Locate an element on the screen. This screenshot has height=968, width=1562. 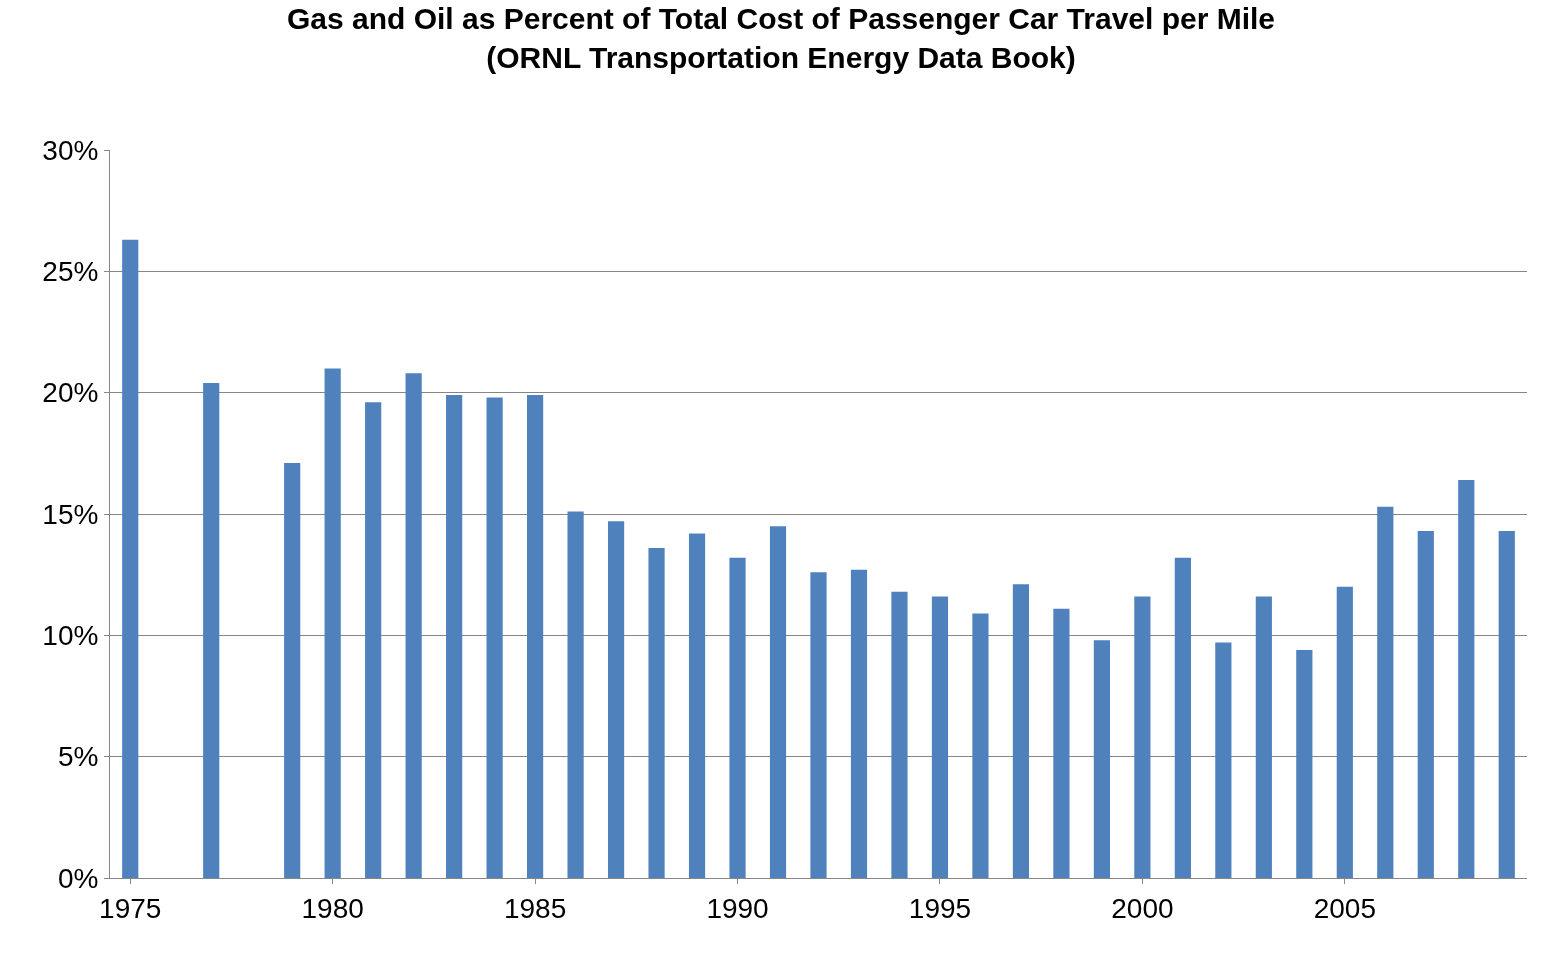
x-tick-label: 1975 is located at coordinates (130, 908).